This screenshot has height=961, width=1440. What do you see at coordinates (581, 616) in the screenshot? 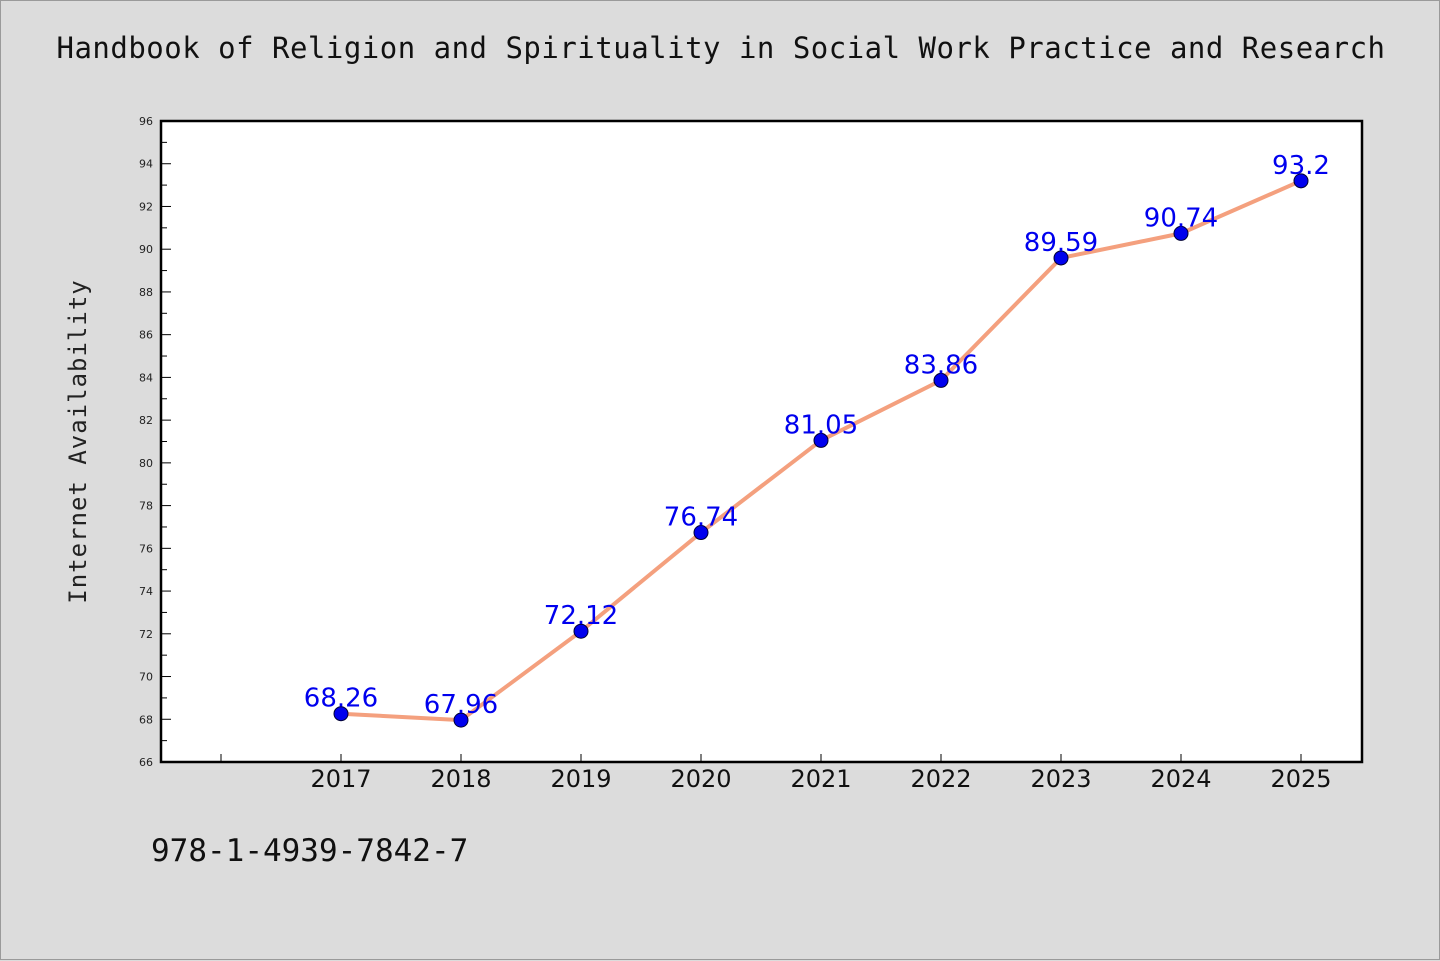
I see `data-label: 72.12` at bounding box center [581, 616].